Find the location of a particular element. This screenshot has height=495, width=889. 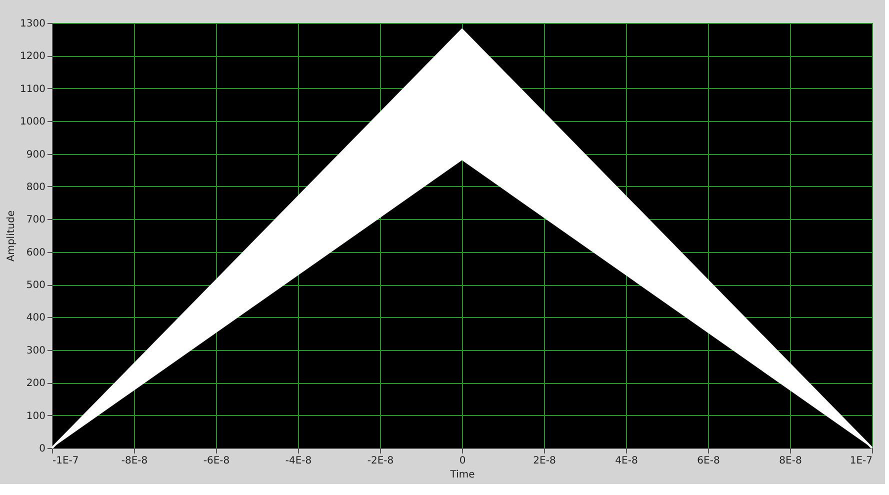

x-tick-label: -1E-7 is located at coordinates (65, 461).